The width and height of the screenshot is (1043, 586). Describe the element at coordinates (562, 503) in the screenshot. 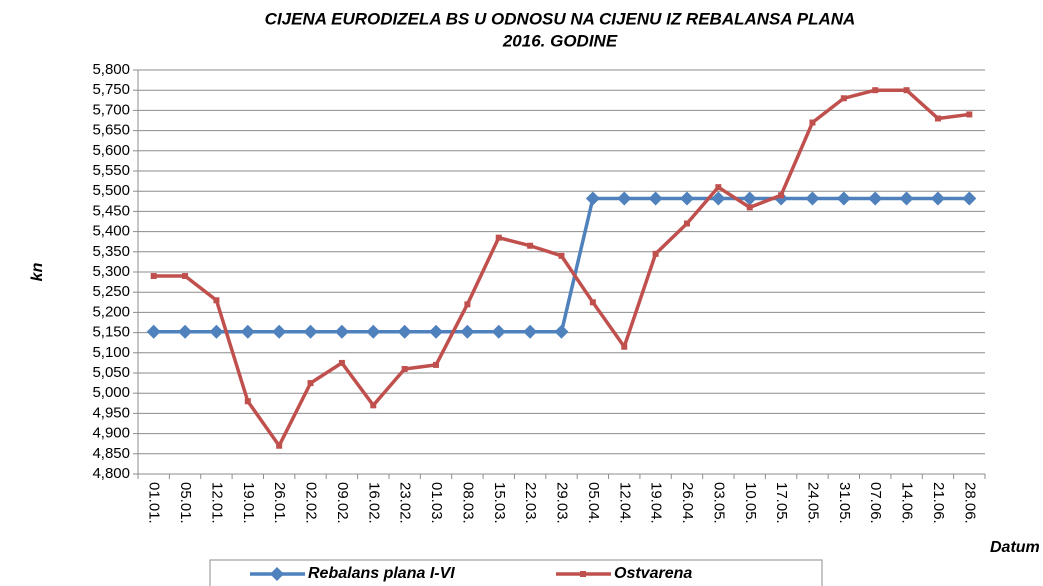

I see `x-tick-label: 29.03.` at that location.